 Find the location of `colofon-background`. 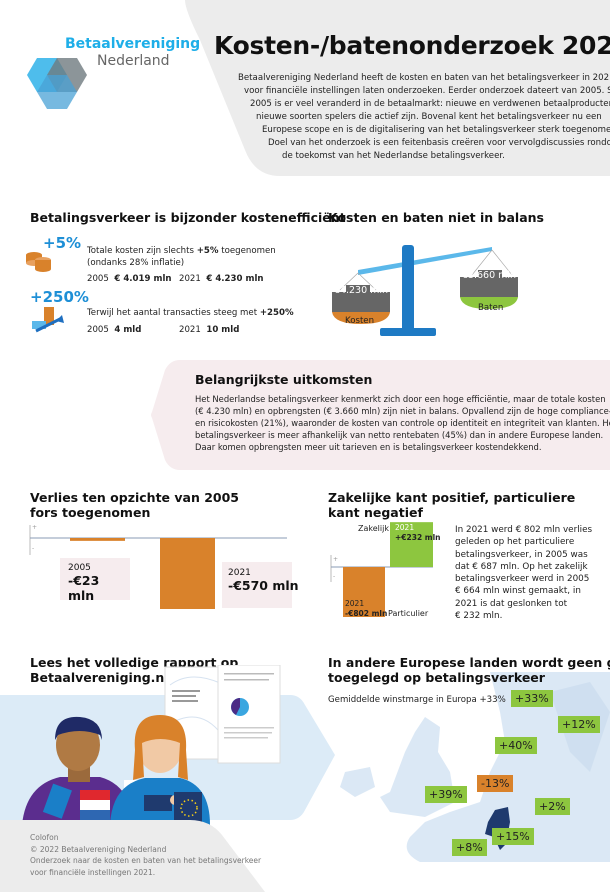

colofon-background is located at coordinates (132, 856).